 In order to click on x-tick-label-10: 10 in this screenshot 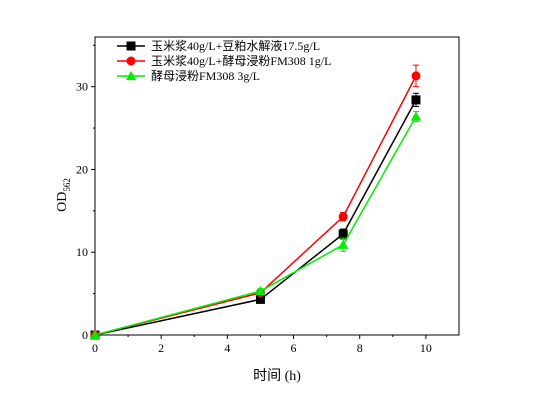, I will do `click(426, 348)`.